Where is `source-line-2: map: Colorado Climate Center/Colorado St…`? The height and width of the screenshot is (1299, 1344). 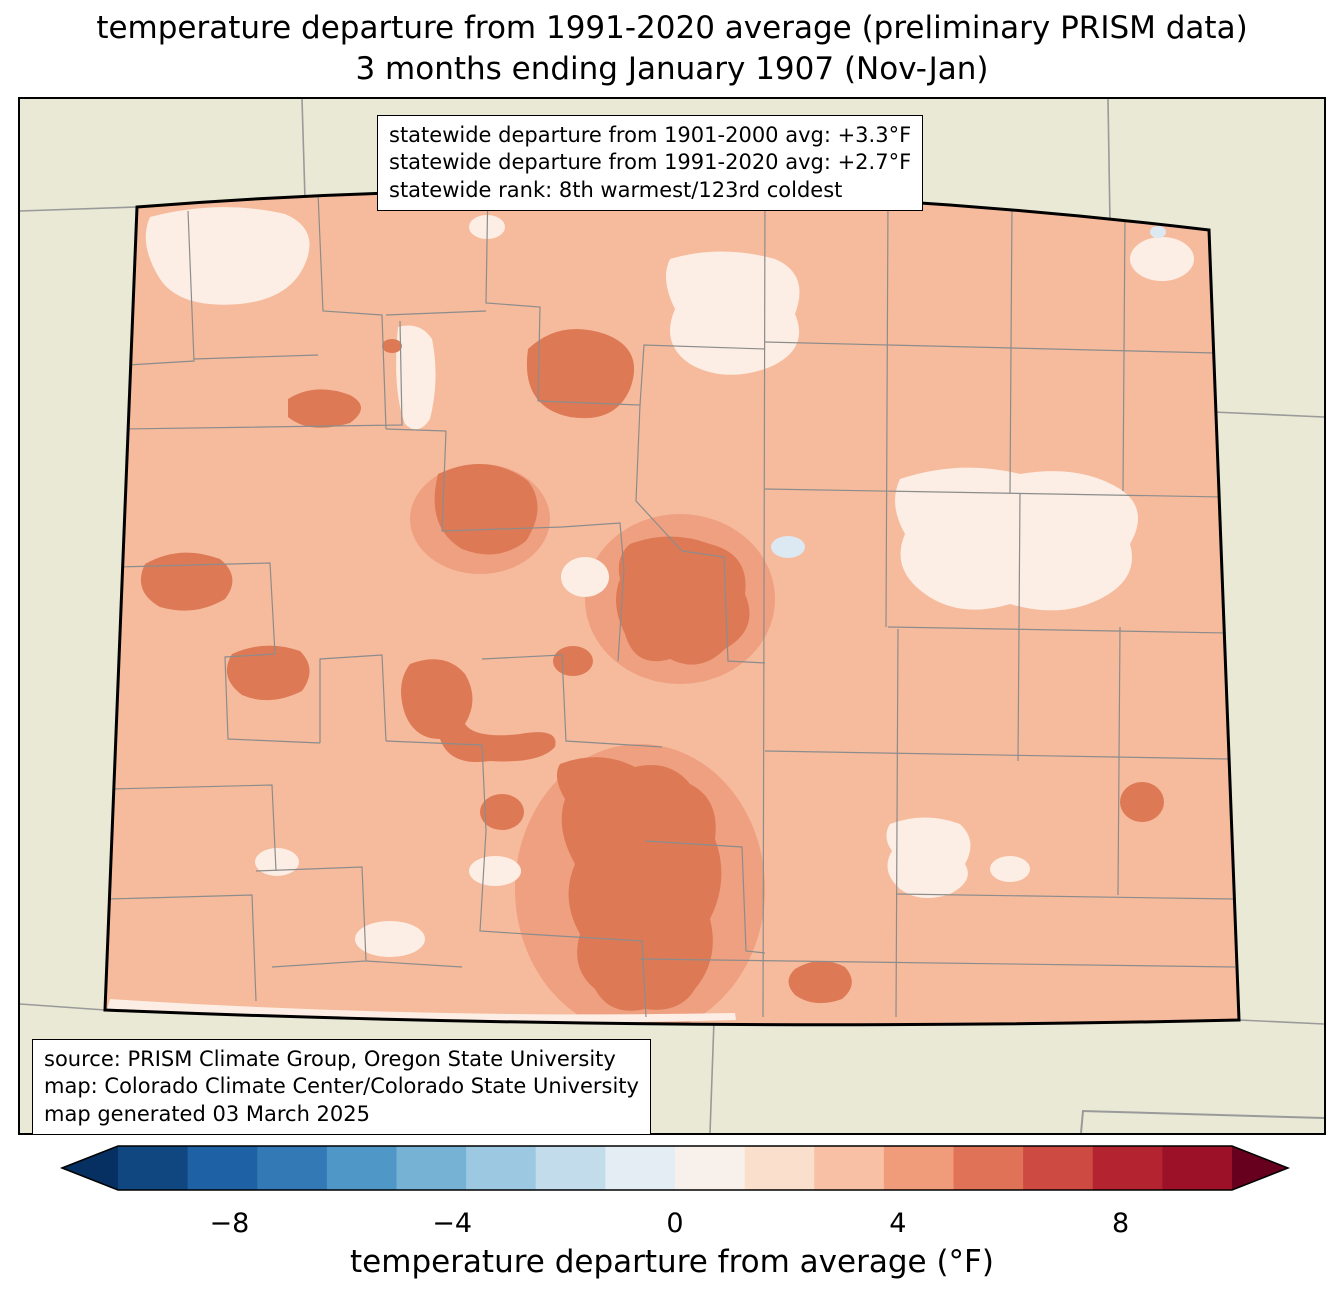
source-line-2: map: Colorado Climate Center/Colorado St… is located at coordinates (341, 1086).